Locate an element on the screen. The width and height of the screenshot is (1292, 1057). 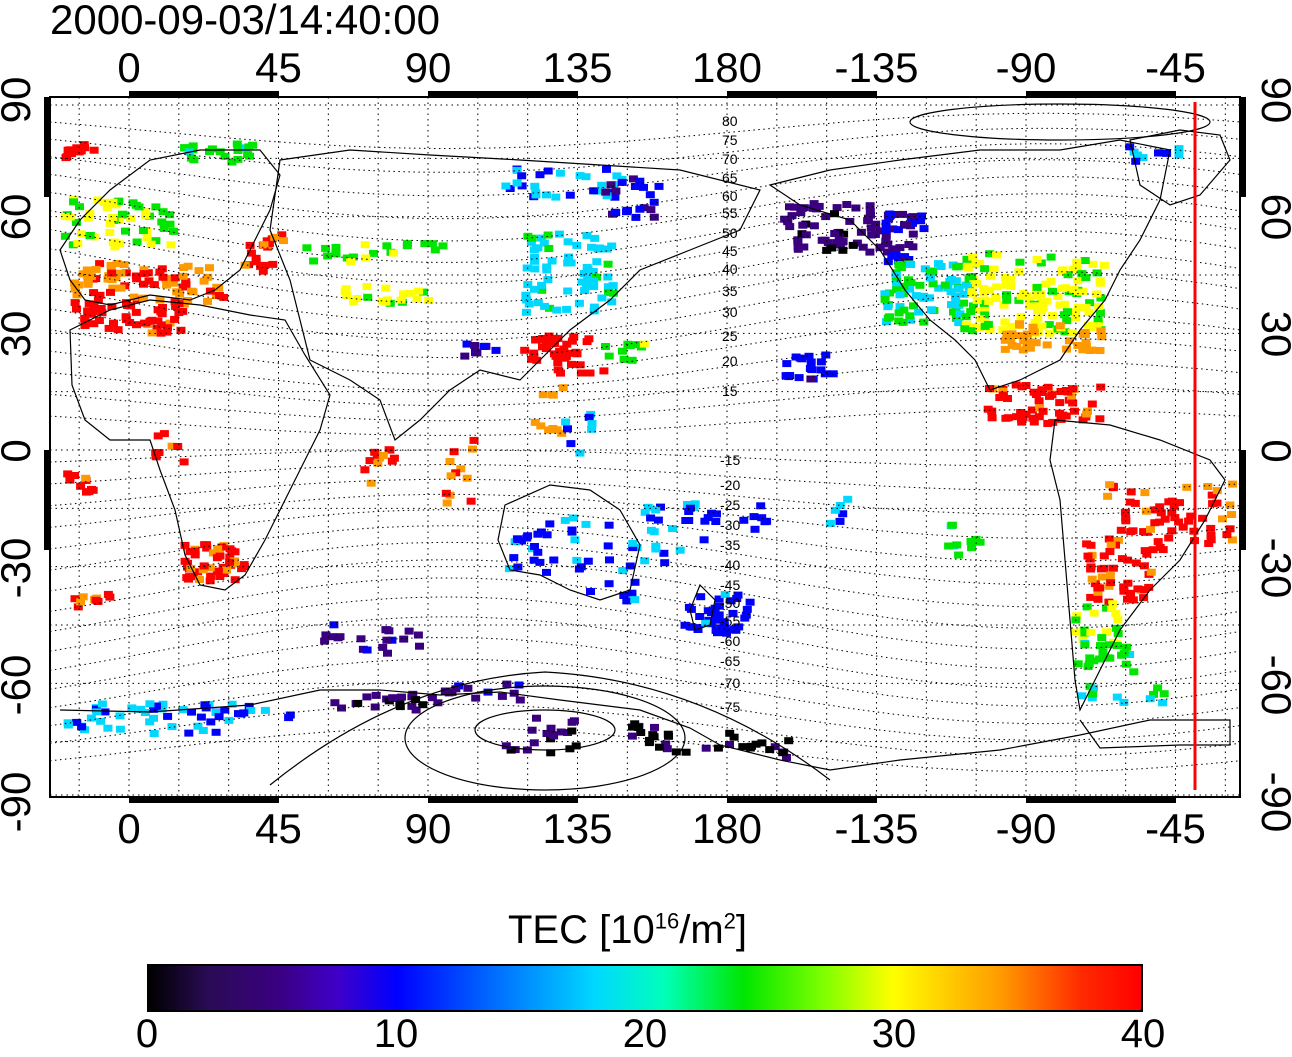
mlat-label: -65 is located at coordinates (730, 661).